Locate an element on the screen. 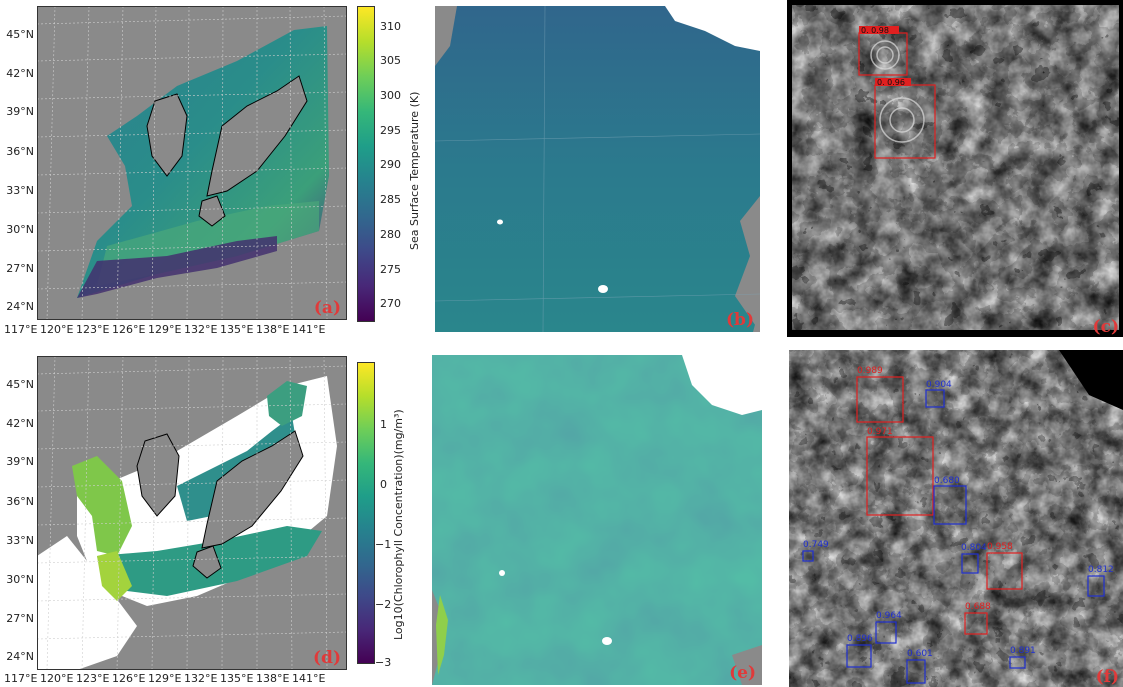 This screenshot has height=687, width=1123. panel-label-b: (b) is located at coordinates (740, 320).